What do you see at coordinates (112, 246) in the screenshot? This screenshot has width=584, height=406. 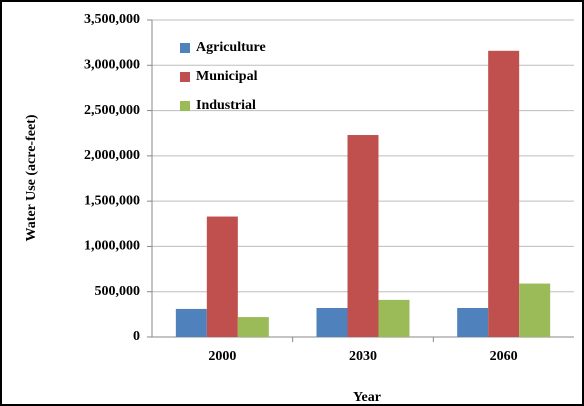 I see `y-tick-label: 1,000,000` at bounding box center [112, 246].